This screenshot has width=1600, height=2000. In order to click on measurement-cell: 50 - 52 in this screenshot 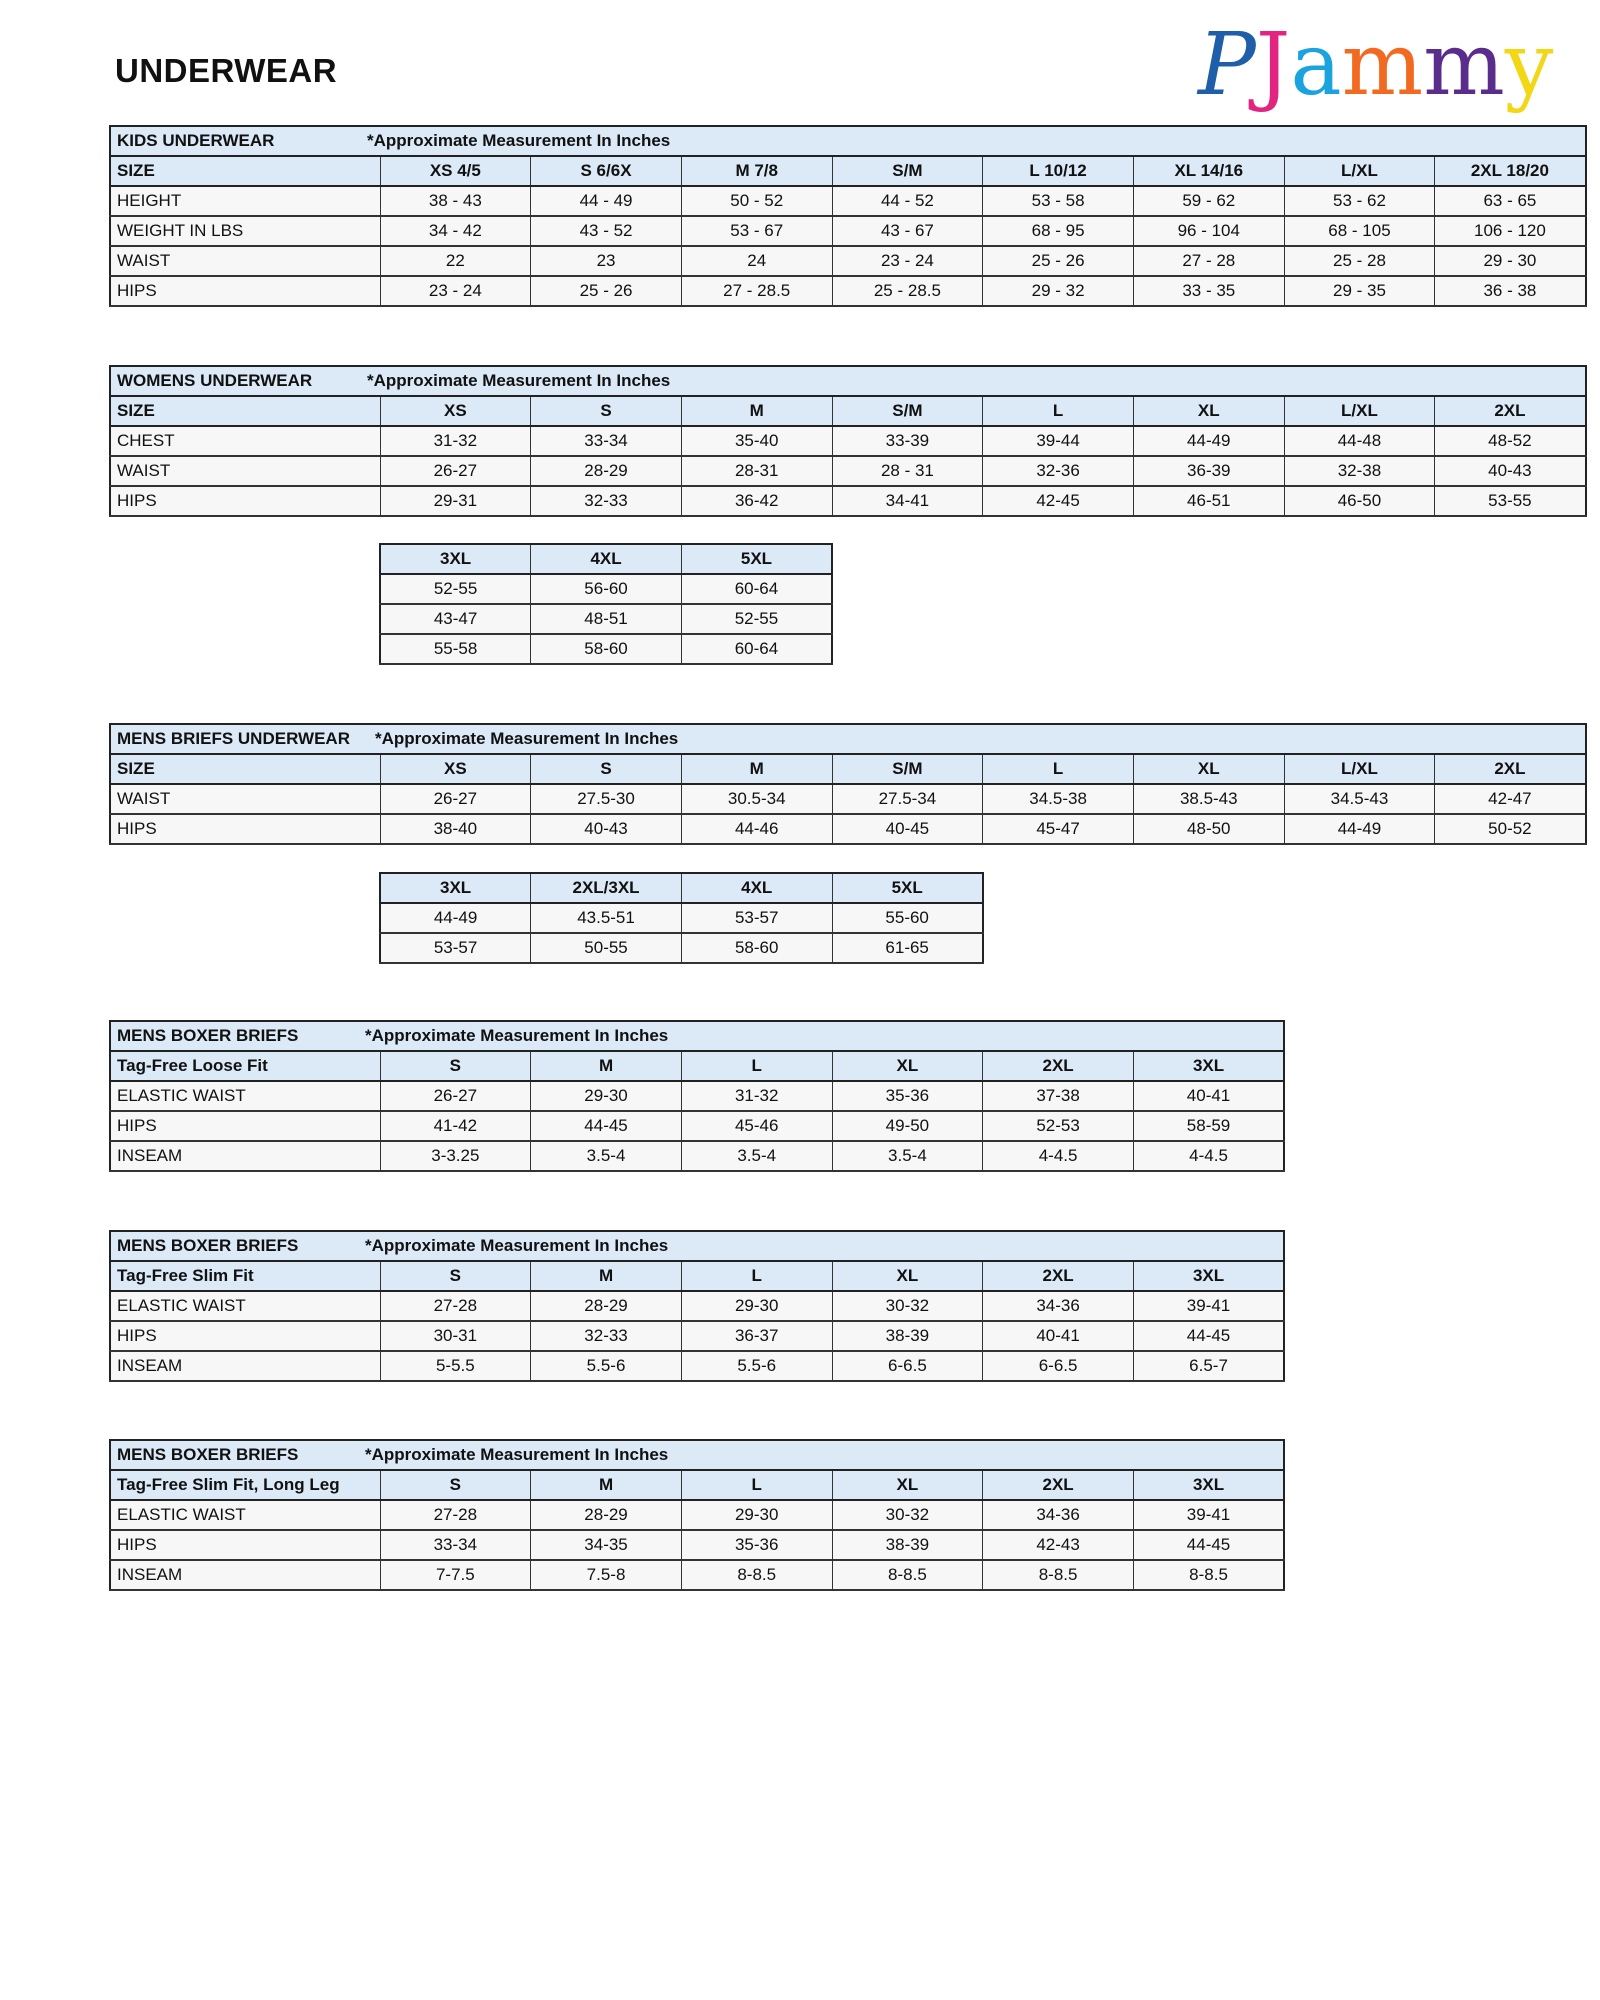, I will do `click(756, 201)`.